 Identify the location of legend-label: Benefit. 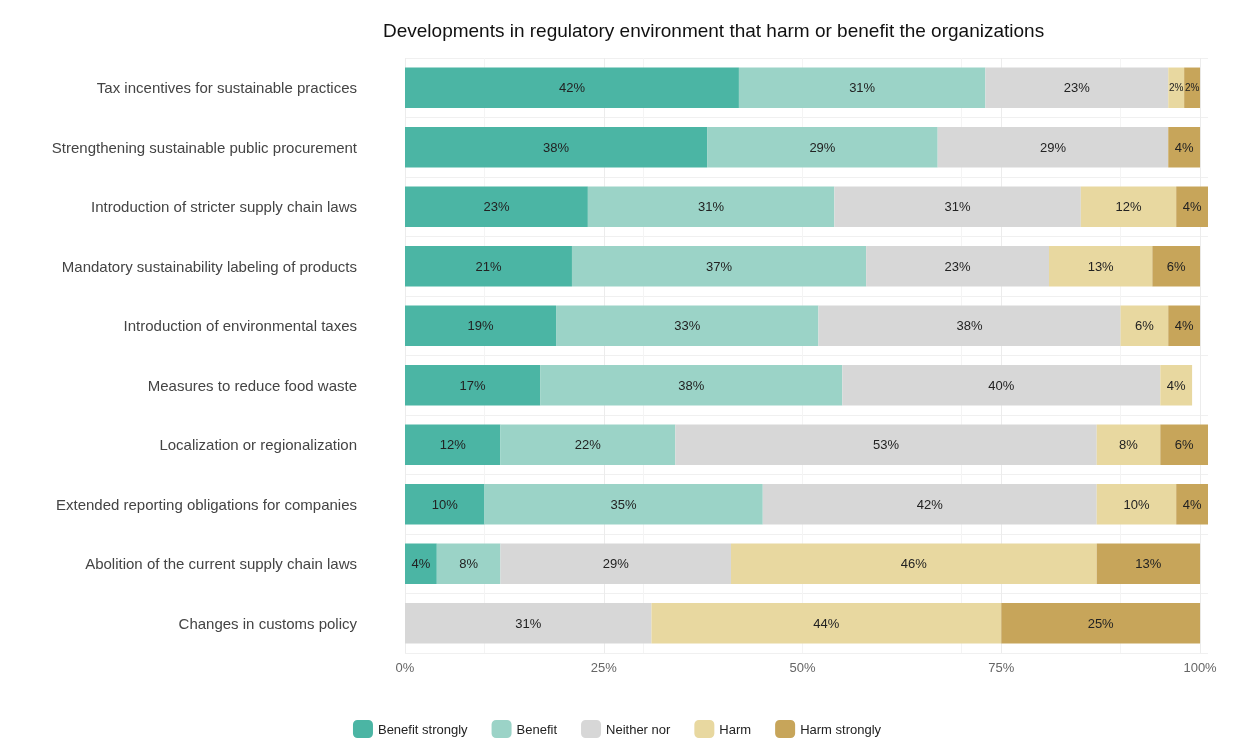
(537, 729).